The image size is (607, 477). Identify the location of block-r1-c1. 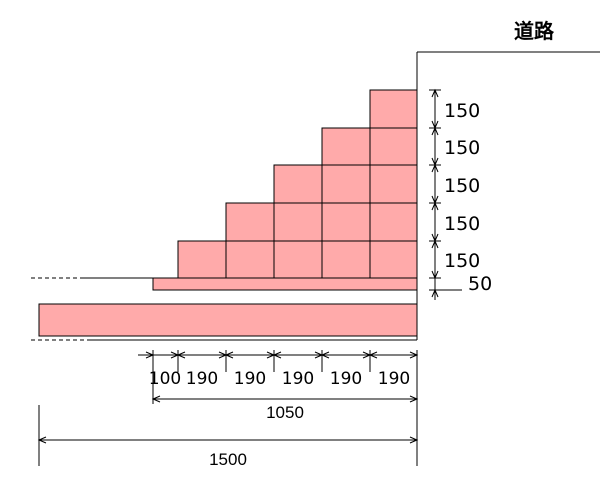
(393, 109).